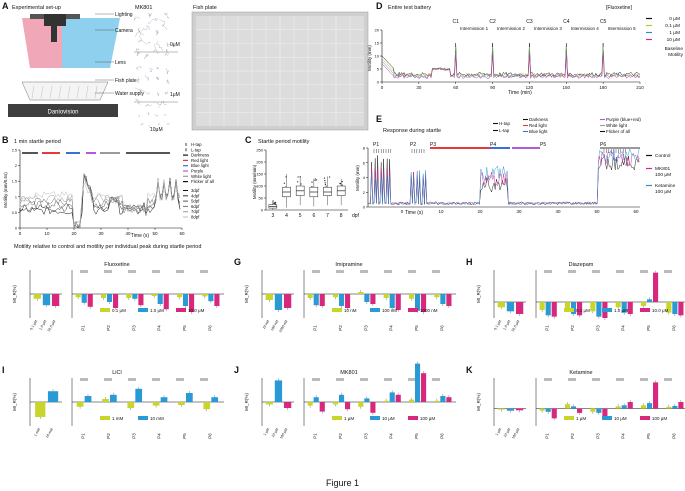  I want to click on overall-y-label: MI_R(%), so click(478, 402).